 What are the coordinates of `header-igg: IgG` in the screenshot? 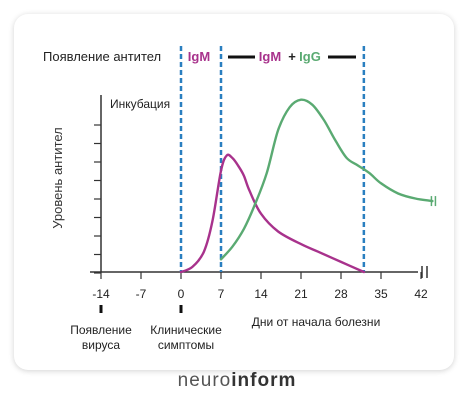 It's located at (310, 56).